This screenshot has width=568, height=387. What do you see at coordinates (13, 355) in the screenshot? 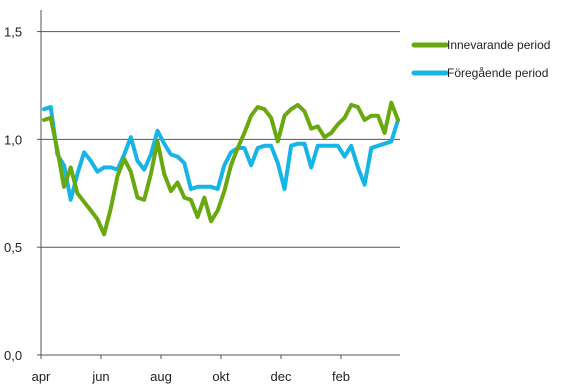
I see `y-tick-label: 0,0` at bounding box center [13, 355].